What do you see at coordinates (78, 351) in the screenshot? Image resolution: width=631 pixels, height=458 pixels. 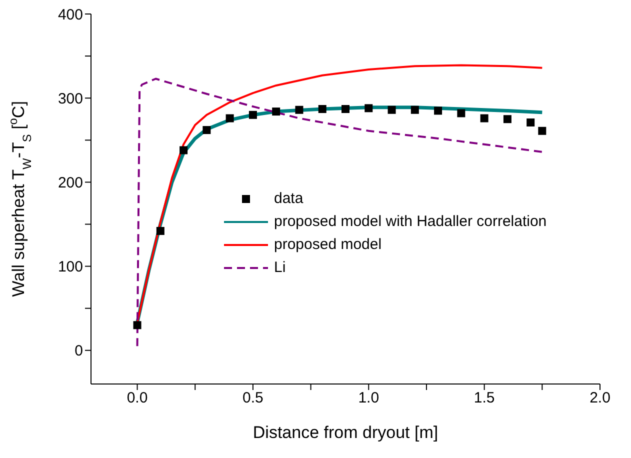 I see `y-tick-label: 0` at bounding box center [78, 351].